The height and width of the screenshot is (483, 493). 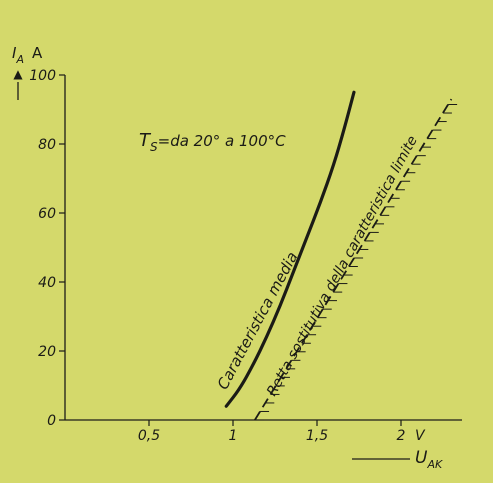 I want to click on y-tick-label: 40, so click(x=47, y=283).